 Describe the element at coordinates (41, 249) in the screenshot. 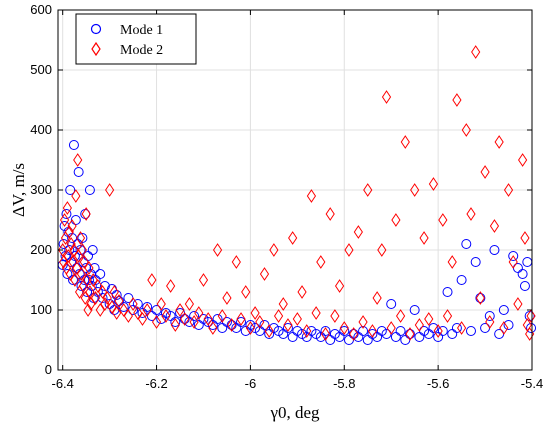

I see `y-tick-label: 200` at that location.